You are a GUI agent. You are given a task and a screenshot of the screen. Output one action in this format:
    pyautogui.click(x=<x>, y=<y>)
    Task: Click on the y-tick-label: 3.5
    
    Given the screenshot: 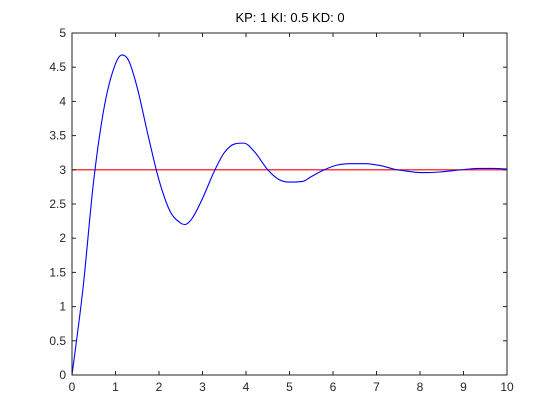 What is the action you would take?
    pyautogui.click(x=57, y=136)
    